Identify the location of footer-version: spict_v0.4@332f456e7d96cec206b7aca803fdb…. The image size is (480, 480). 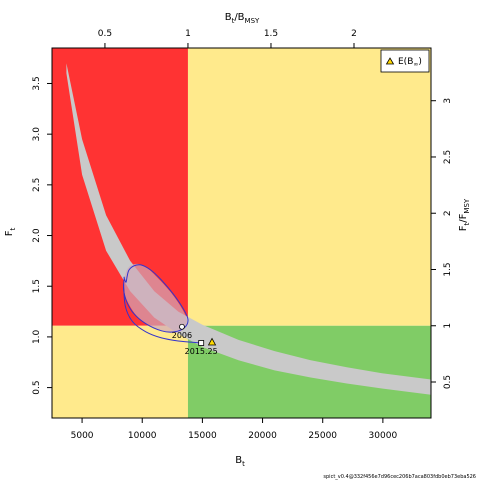
(399, 477).